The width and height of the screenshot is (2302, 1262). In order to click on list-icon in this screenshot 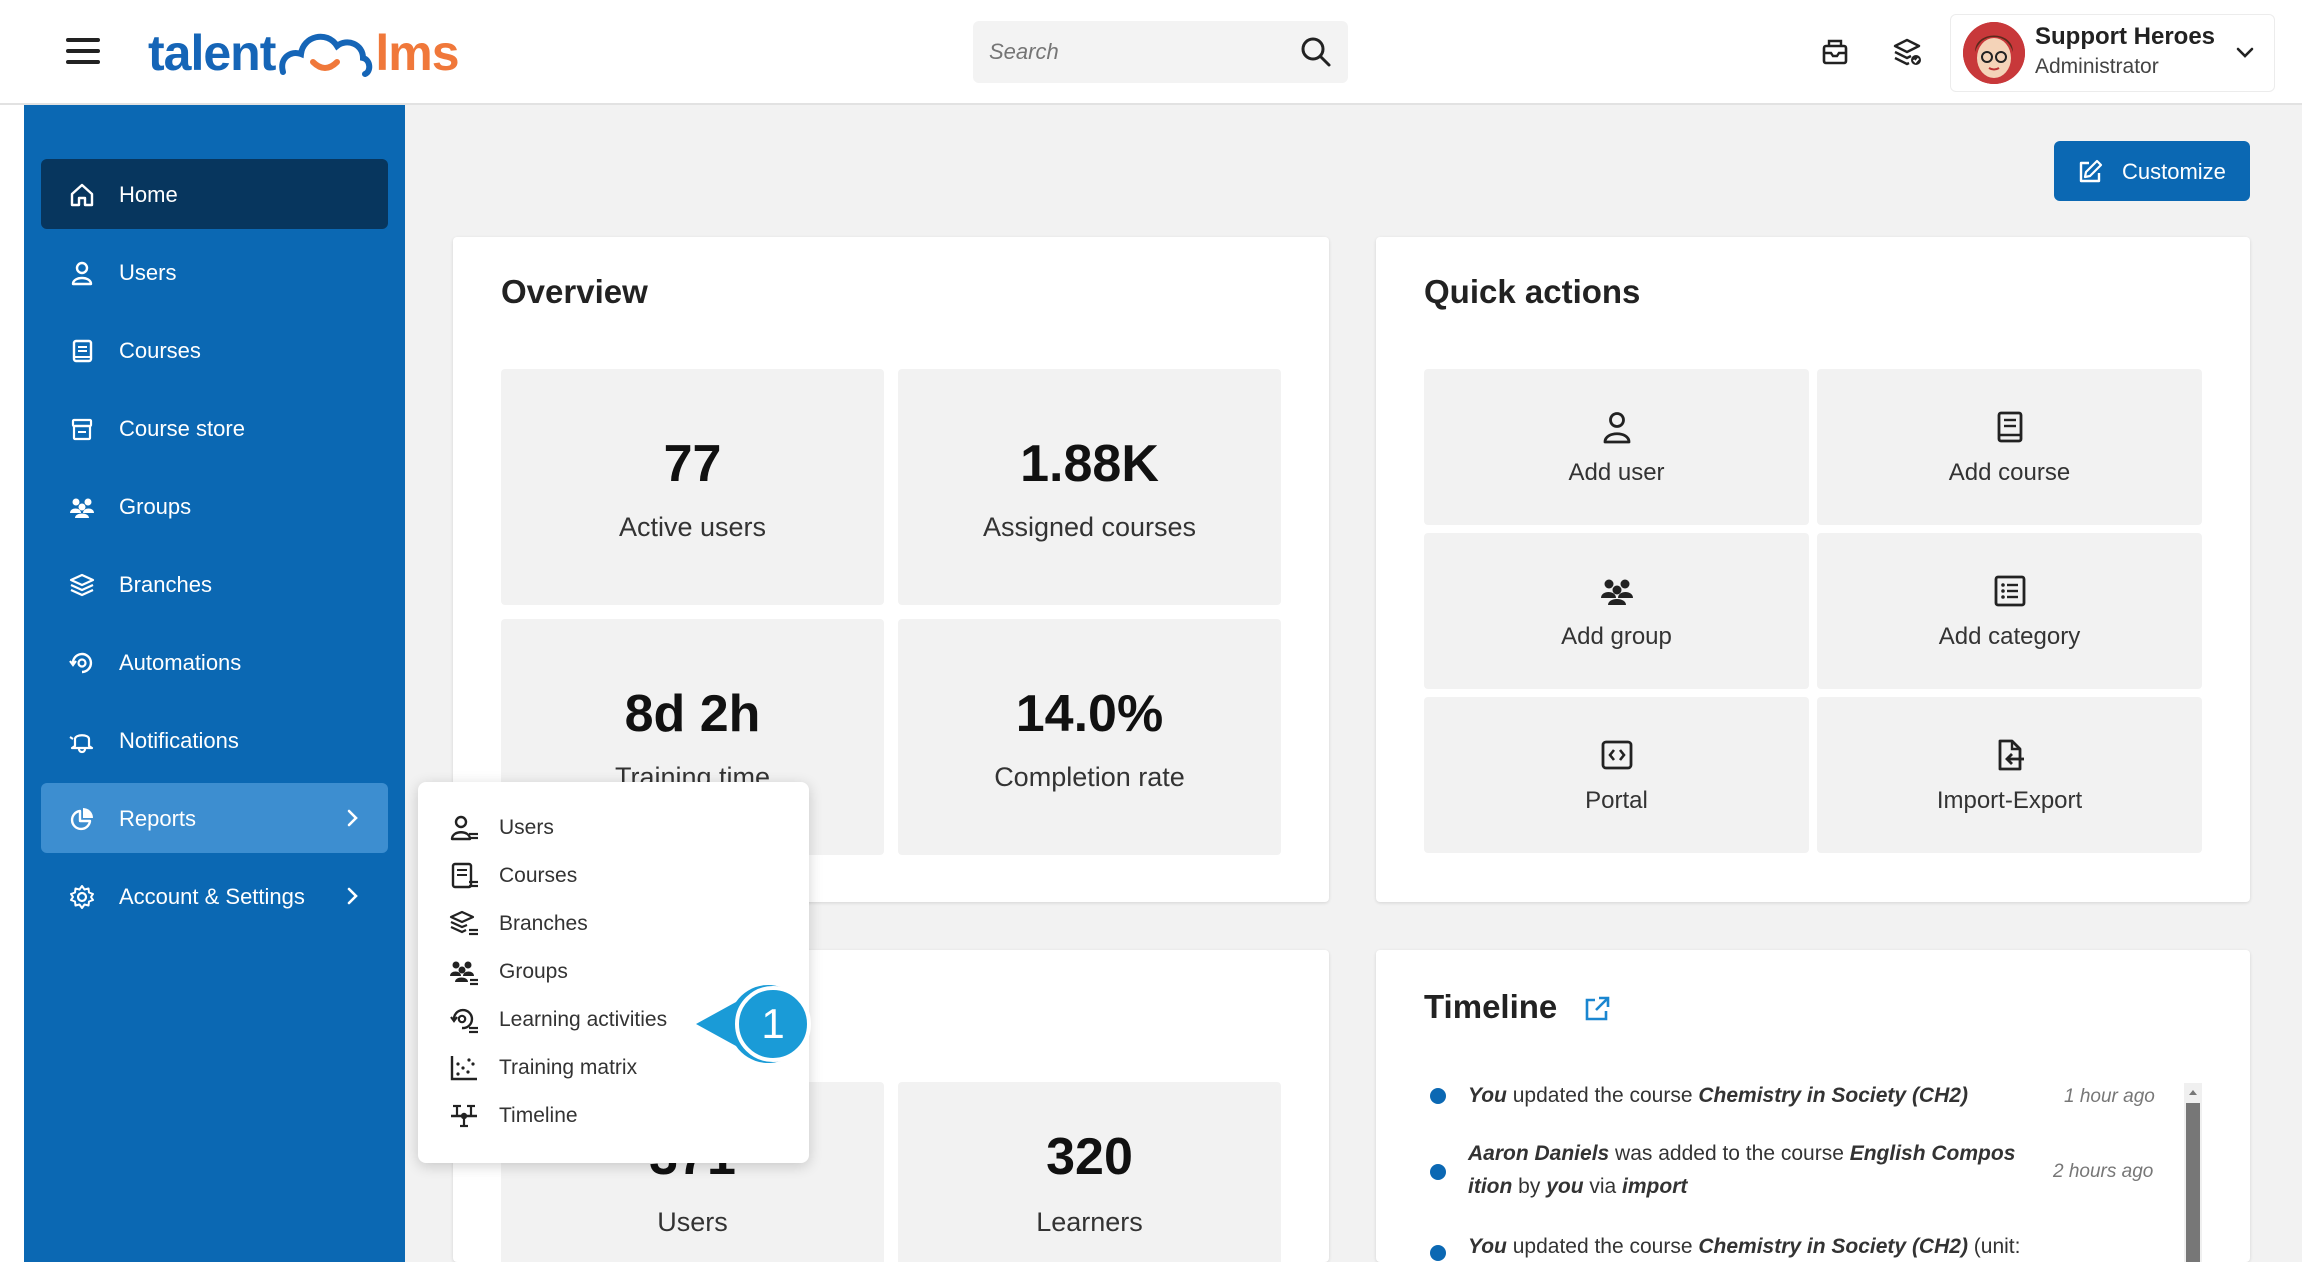, I will do `click(2009, 591)`.